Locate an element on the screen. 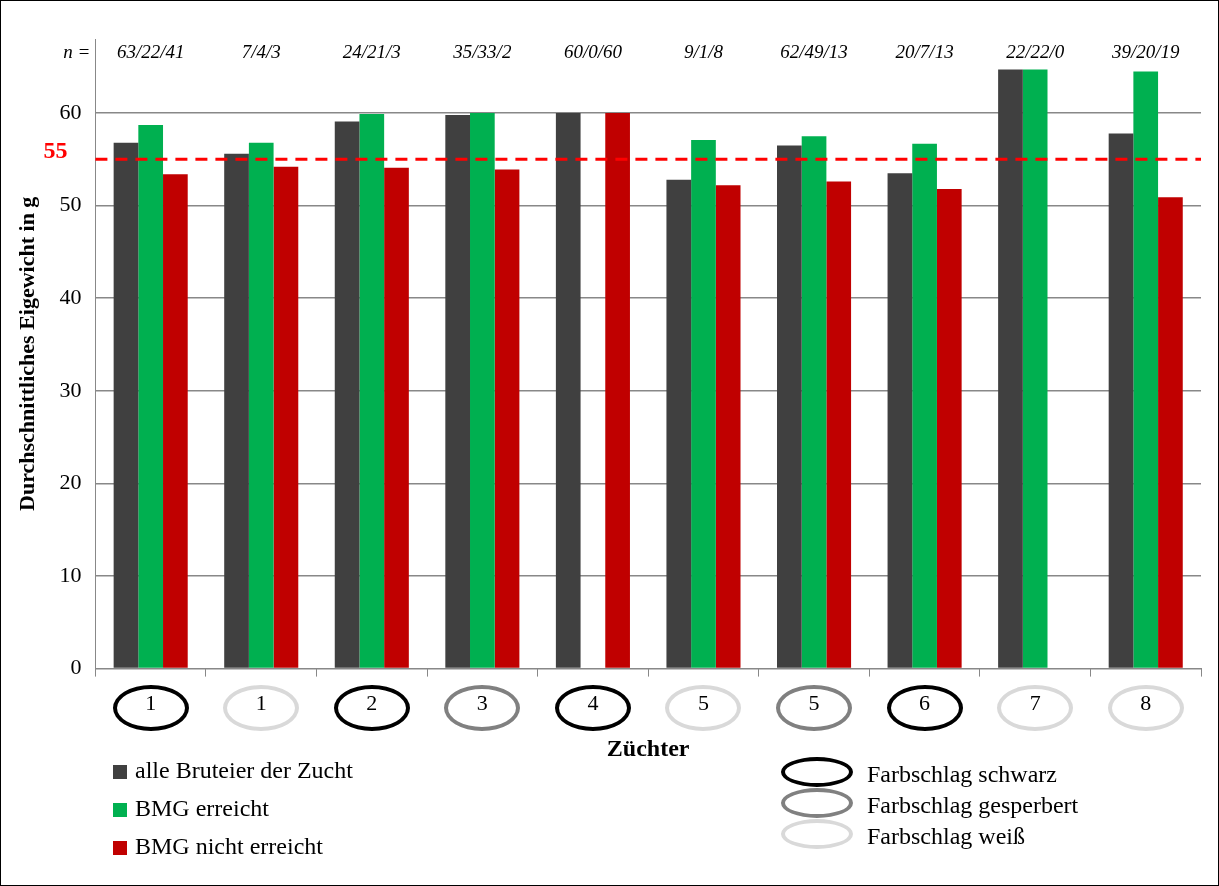 Image resolution: width=1219 pixels, height=886 pixels. annotation: 22/22/0 is located at coordinates (1035, 51).